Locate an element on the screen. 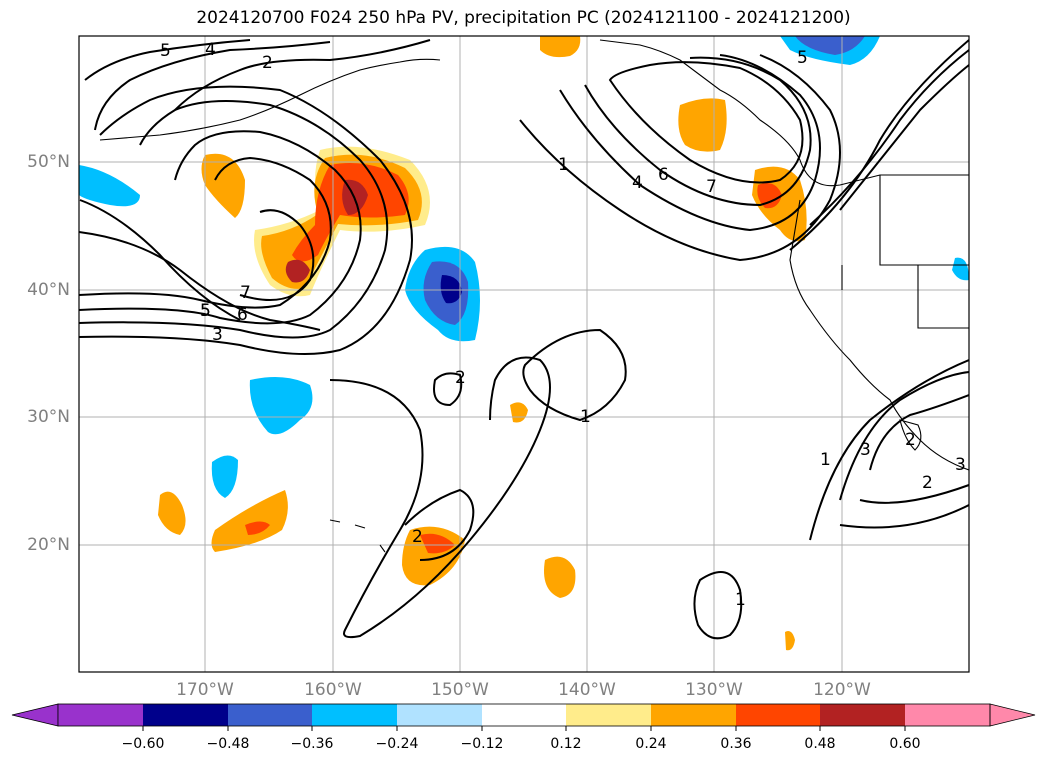 Image resolution: width=1047 pixels, height=765 pixels. lon-label: 140°W is located at coordinates (587, 690).